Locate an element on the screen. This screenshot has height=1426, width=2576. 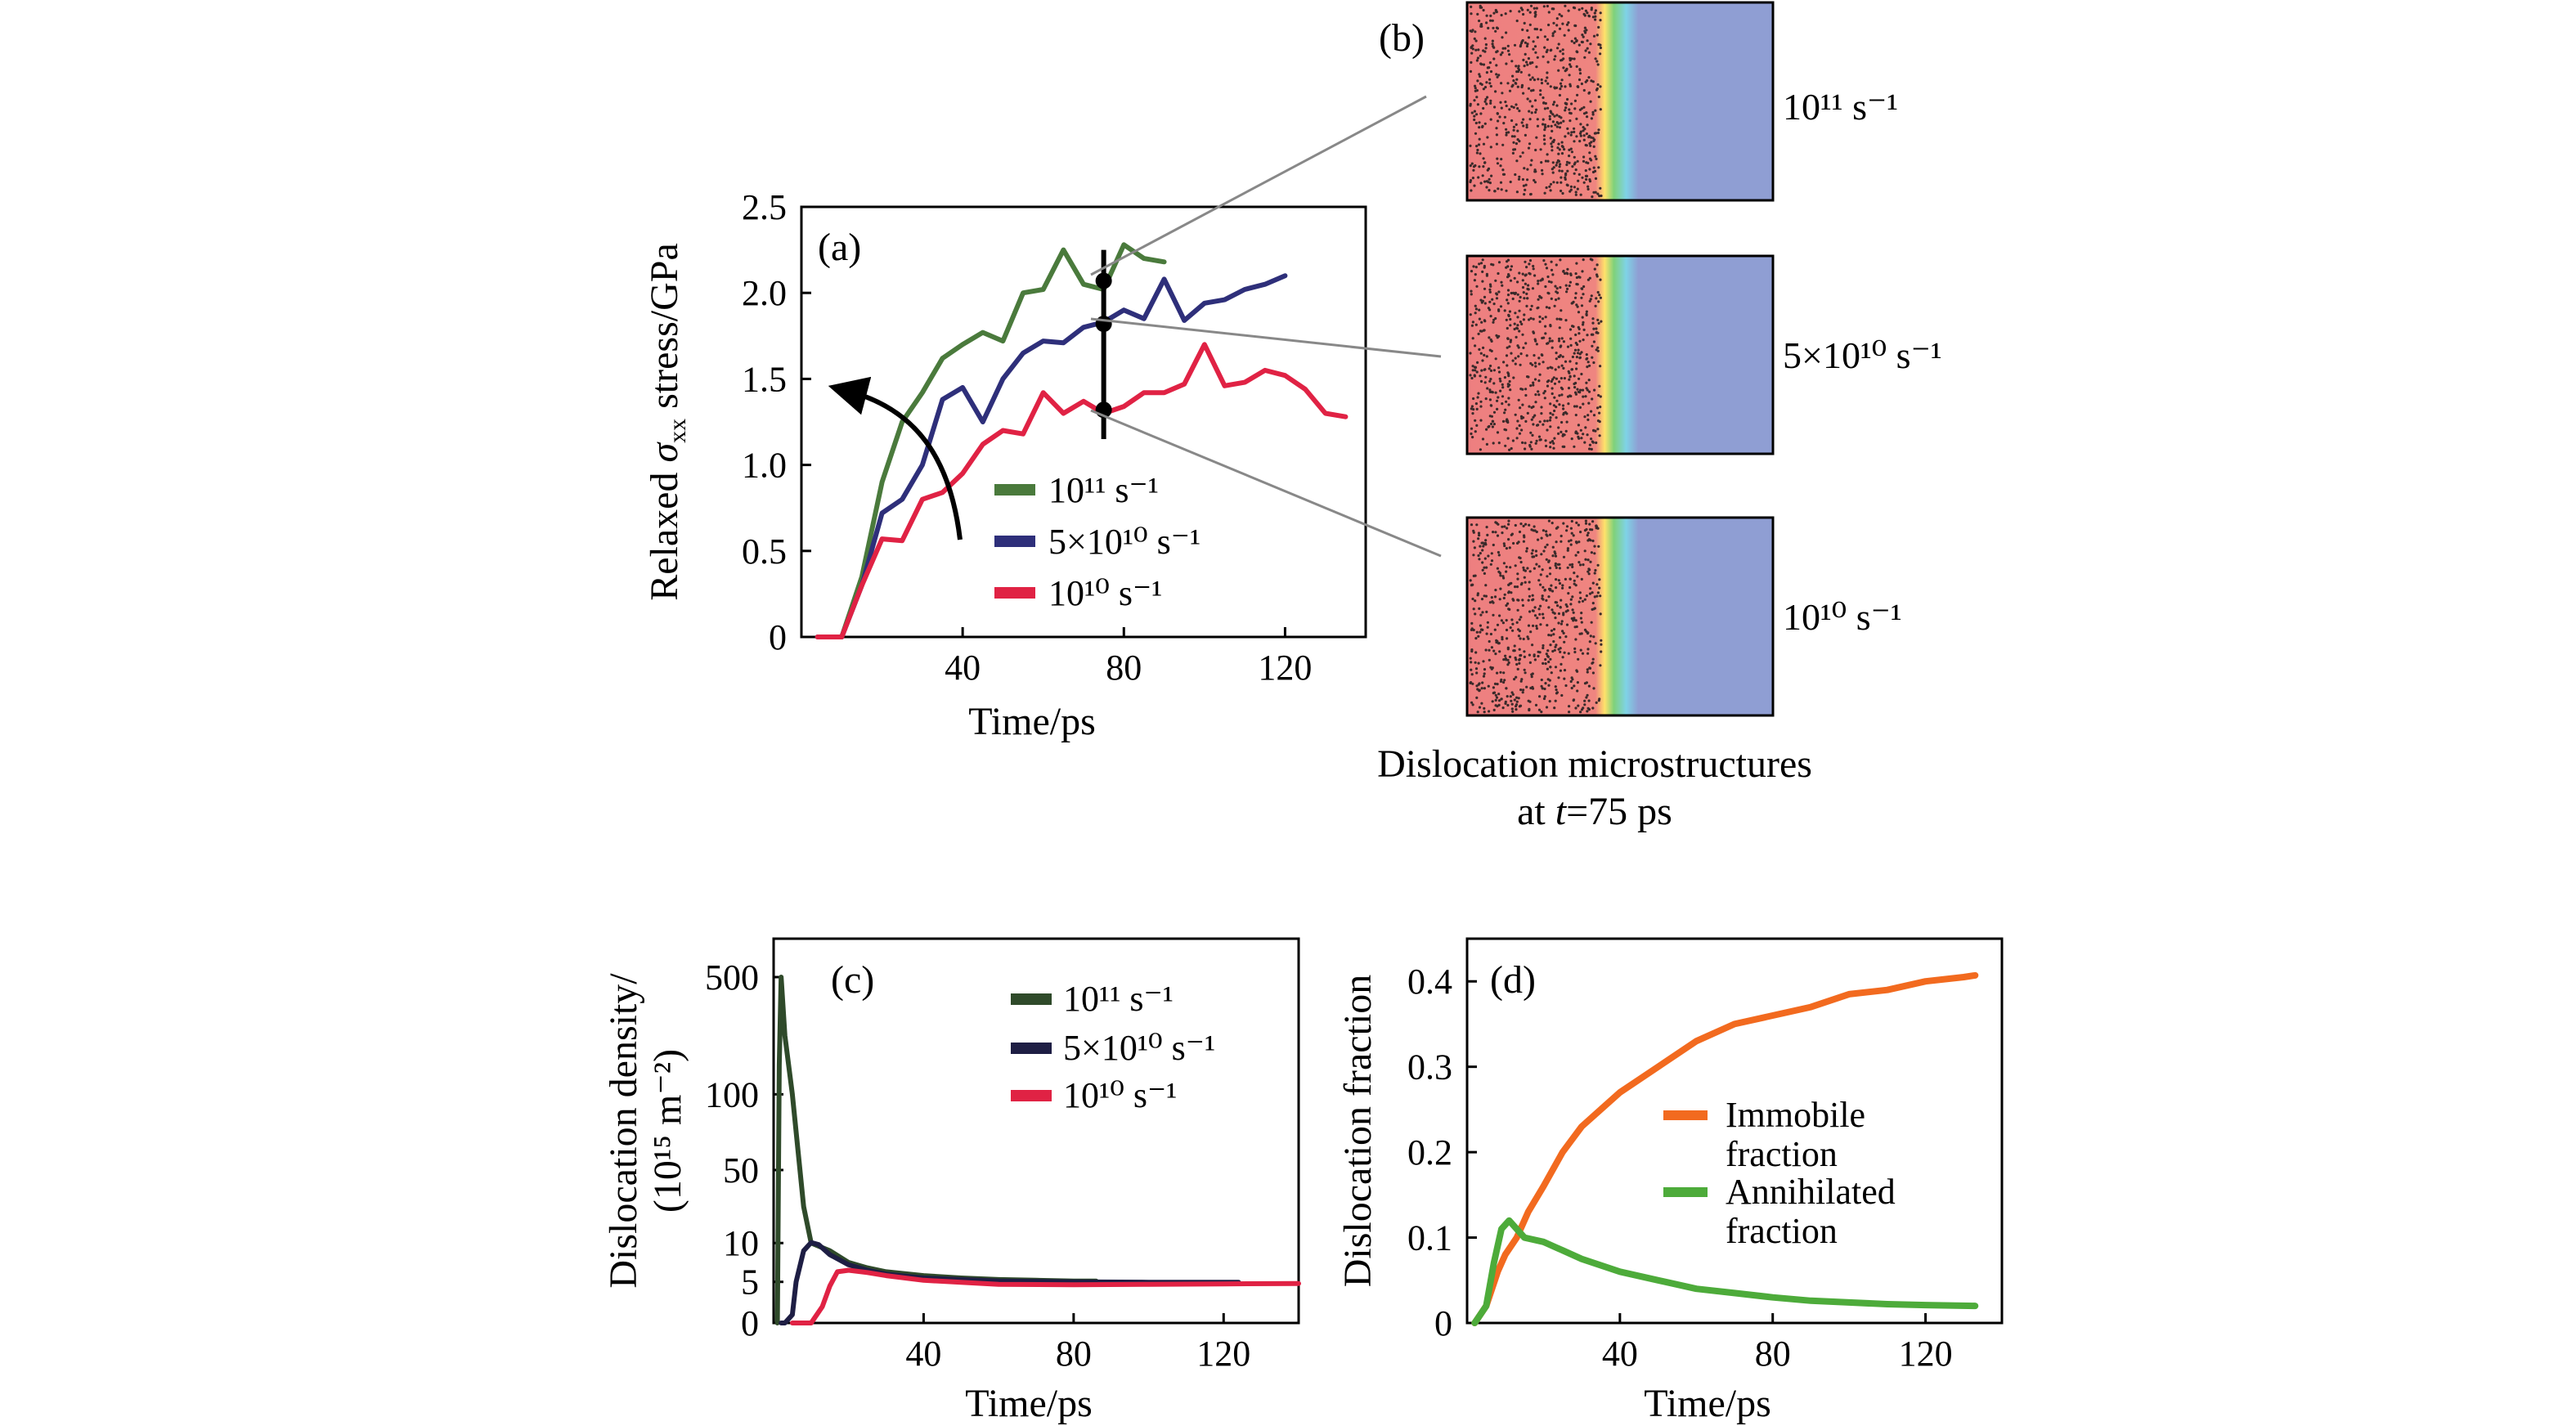
panel-c-x-ticks: 40 80 120 is located at coordinates (1078, 1343).